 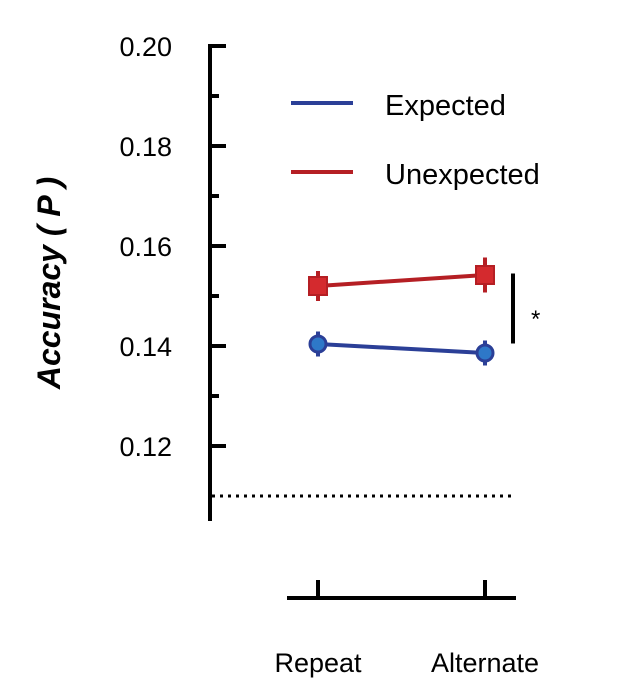 What do you see at coordinates (445, 106) in the screenshot?
I see `legend-label-expected: Expected` at bounding box center [445, 106].